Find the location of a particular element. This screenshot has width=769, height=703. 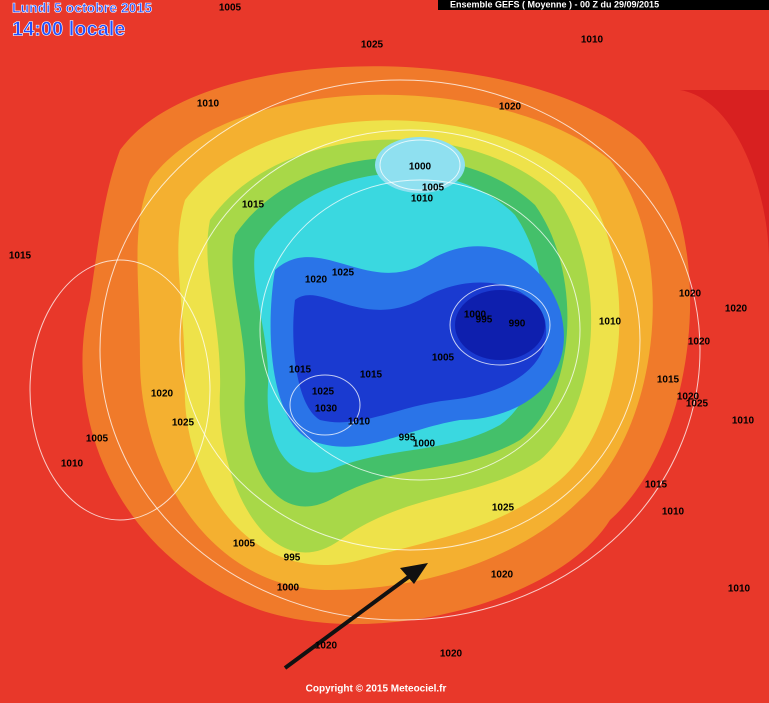

low-core is located at coordinates (500, 325).